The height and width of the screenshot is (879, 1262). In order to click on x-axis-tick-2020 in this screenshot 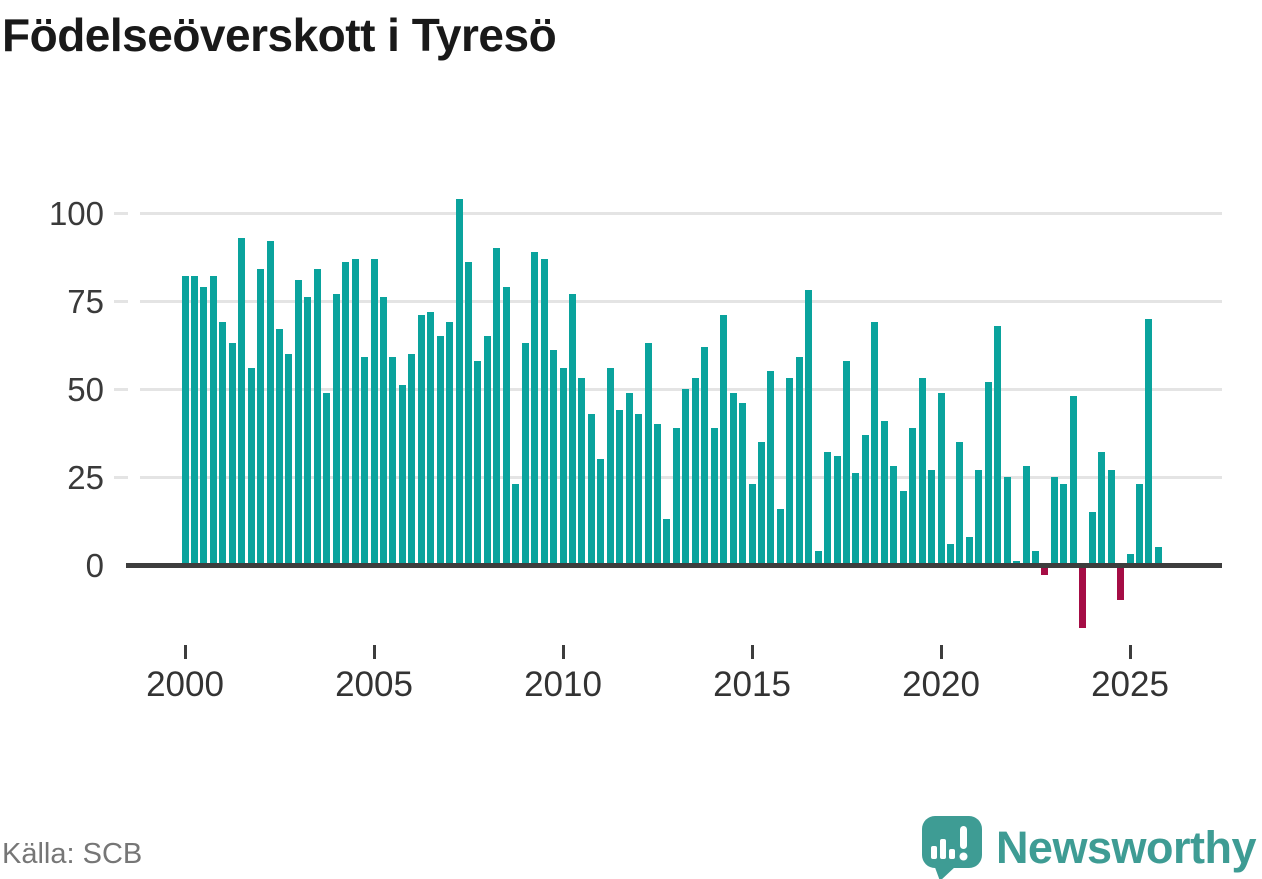, I will do `click(941, 652)`.